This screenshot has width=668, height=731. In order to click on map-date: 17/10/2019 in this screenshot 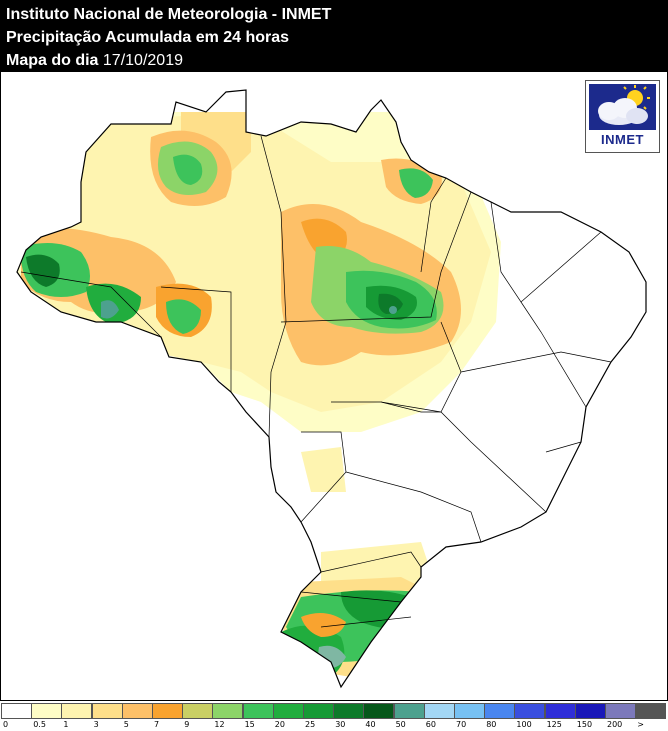, I will do `click(142, 60)`.